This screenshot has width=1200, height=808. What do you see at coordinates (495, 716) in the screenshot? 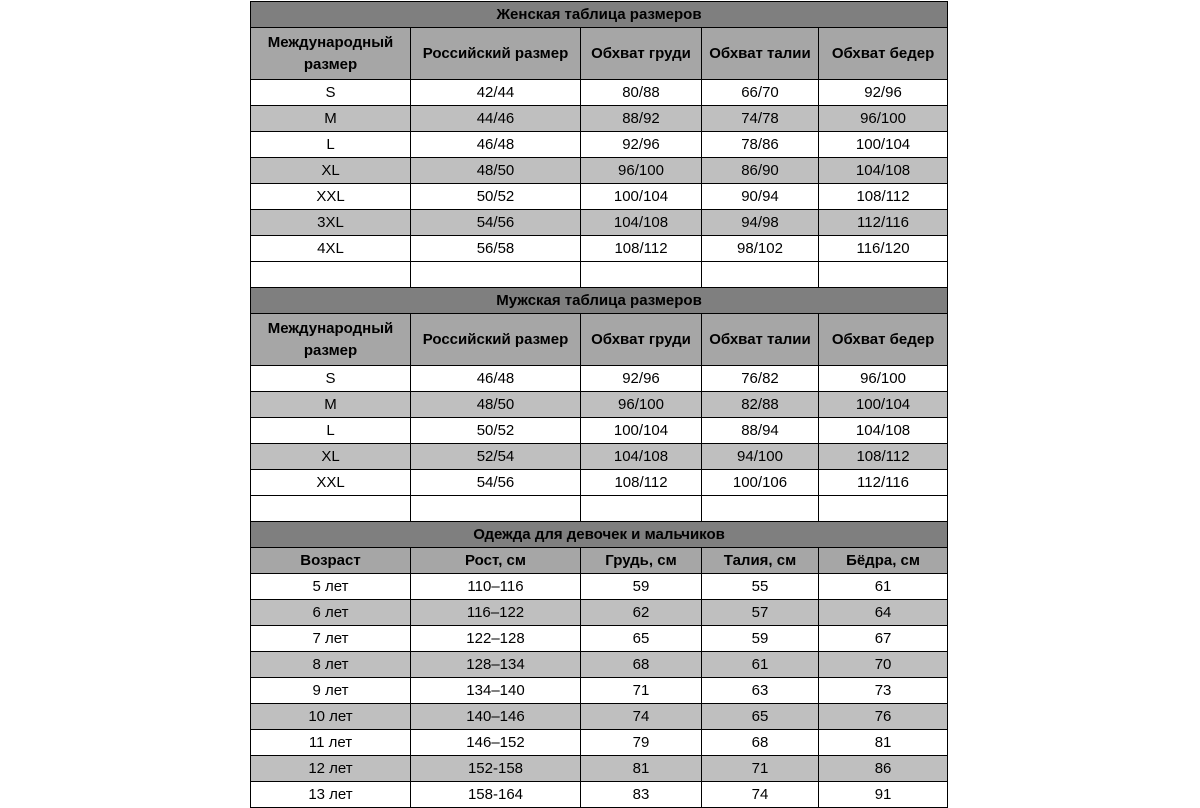
I see `table-cell: 140–146` at bounding box center [495, 716].